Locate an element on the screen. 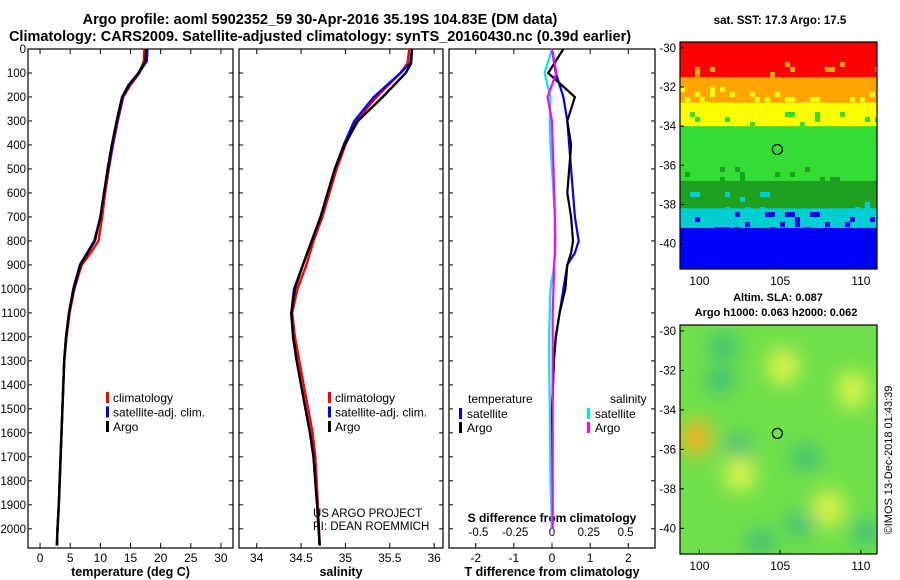 Image resolution: width=900 pixels, height=580 pixels. temperature-xtick-label: 5 is located at coordinates (70, 558).